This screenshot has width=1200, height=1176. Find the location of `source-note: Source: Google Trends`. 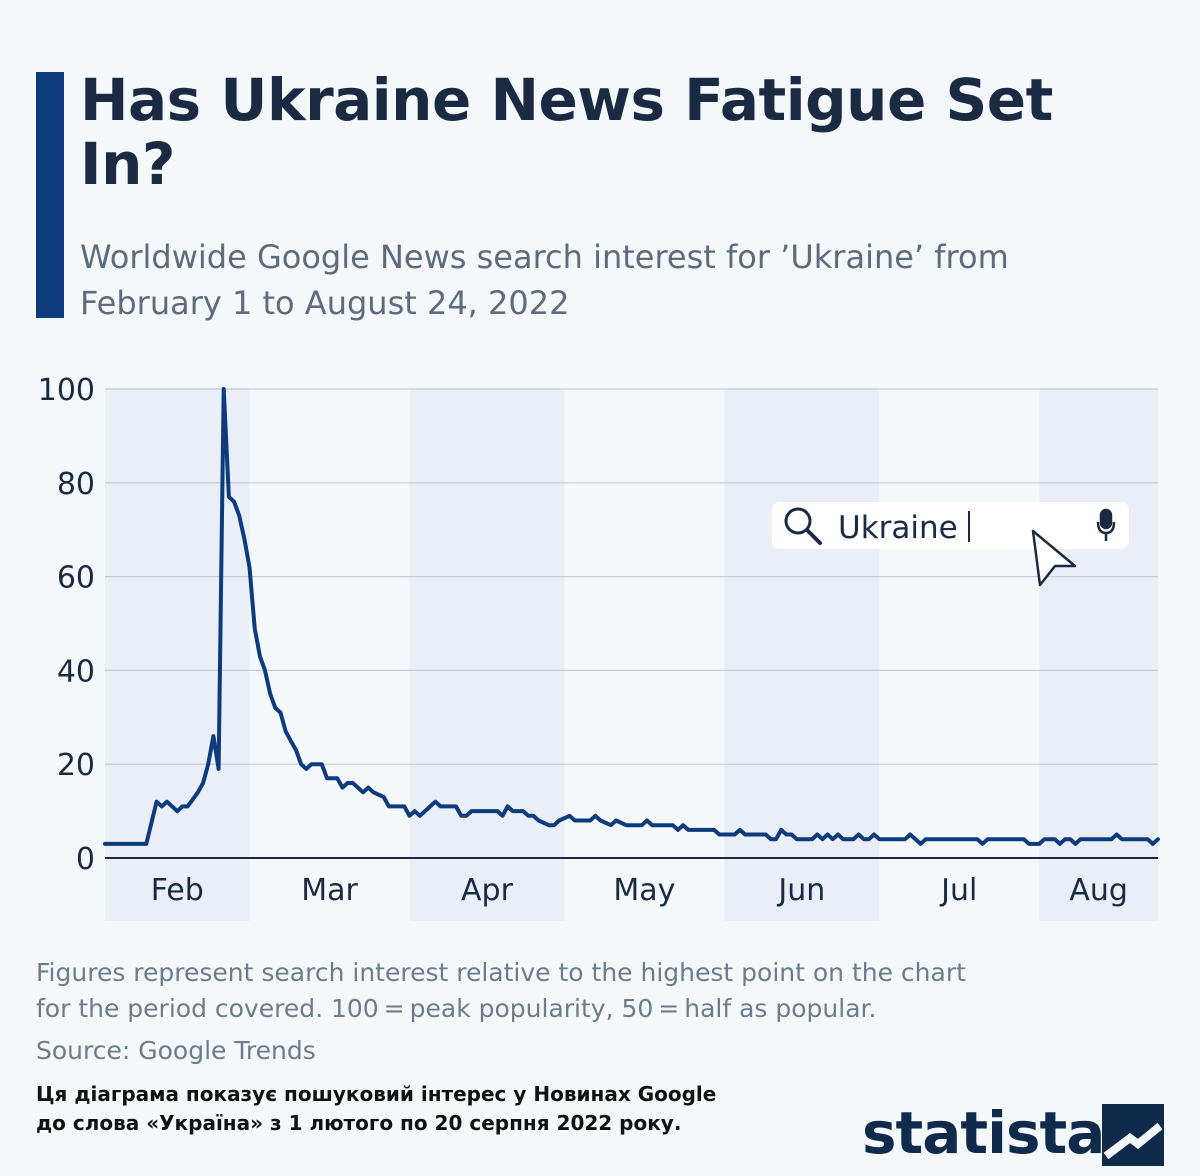

source-note: Source: Google Trends is located at coordinates (176, 1050).